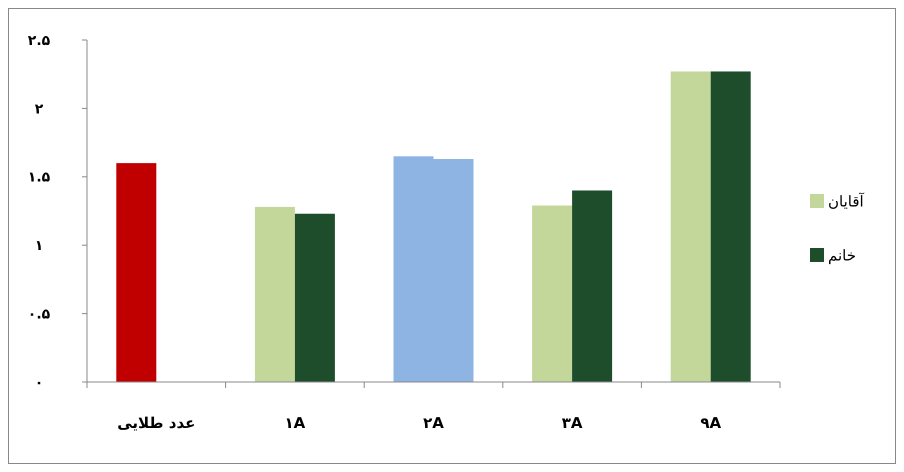  I want to click on legend-label: خانم, so click(842, 255).